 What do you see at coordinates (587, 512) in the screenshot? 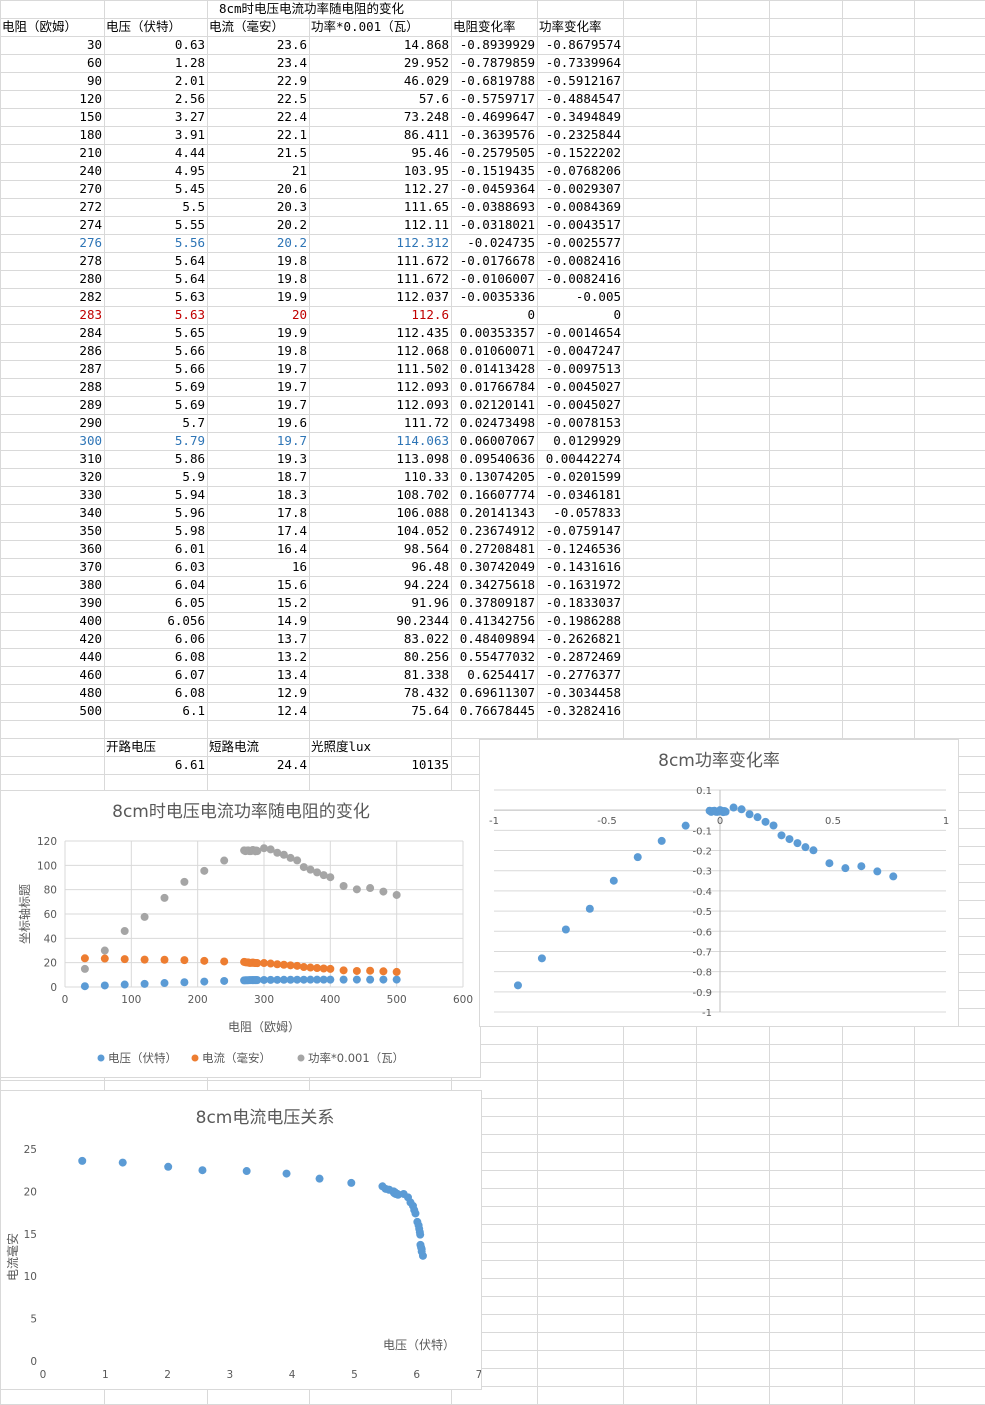
I see `table-cell: -0.057833` at bounding box center [587, 512].